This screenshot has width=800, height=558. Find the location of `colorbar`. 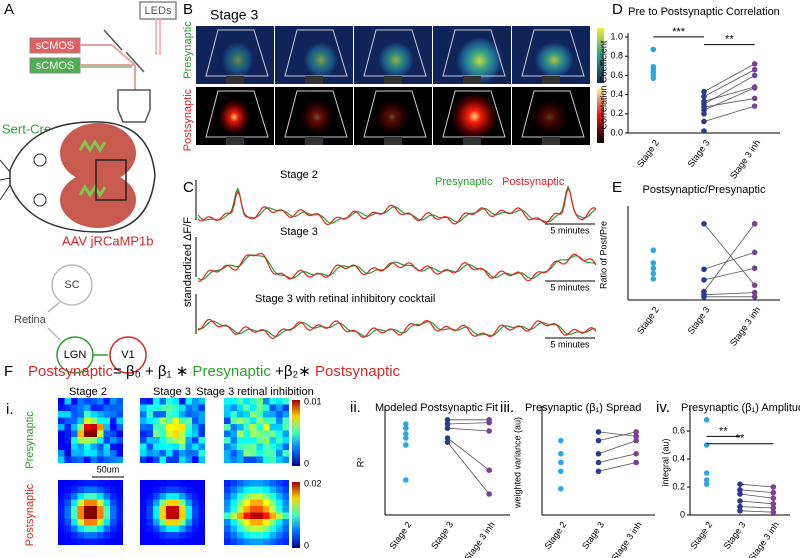

colorbar is located at coordinates (296, 515).